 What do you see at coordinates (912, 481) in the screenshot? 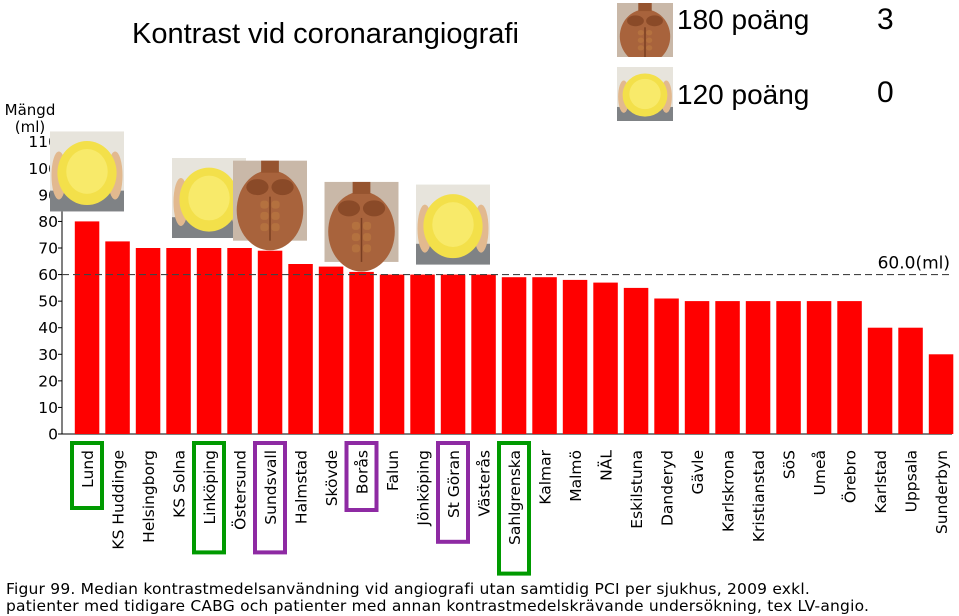
I see `x-tick-label: Uppsala` at bounding box center [912, 481].